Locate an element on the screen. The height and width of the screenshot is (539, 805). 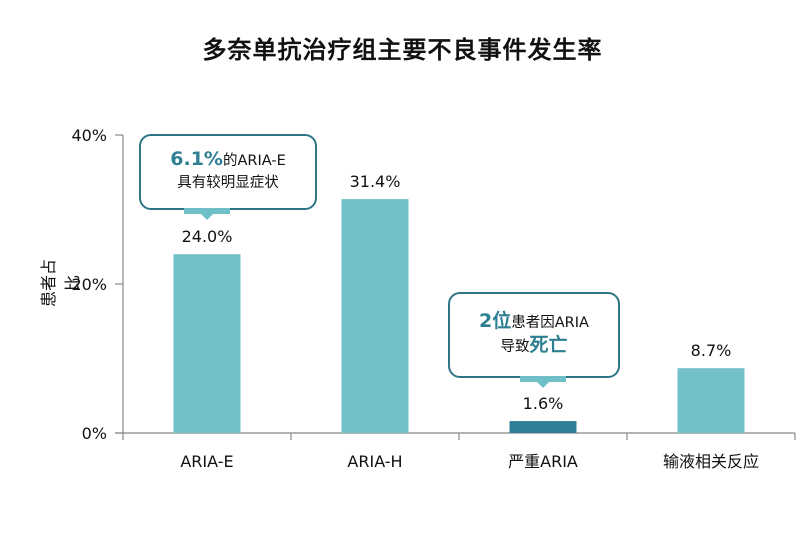
x-tick-label: 严重ARIA is located at coordinates (543, 461).